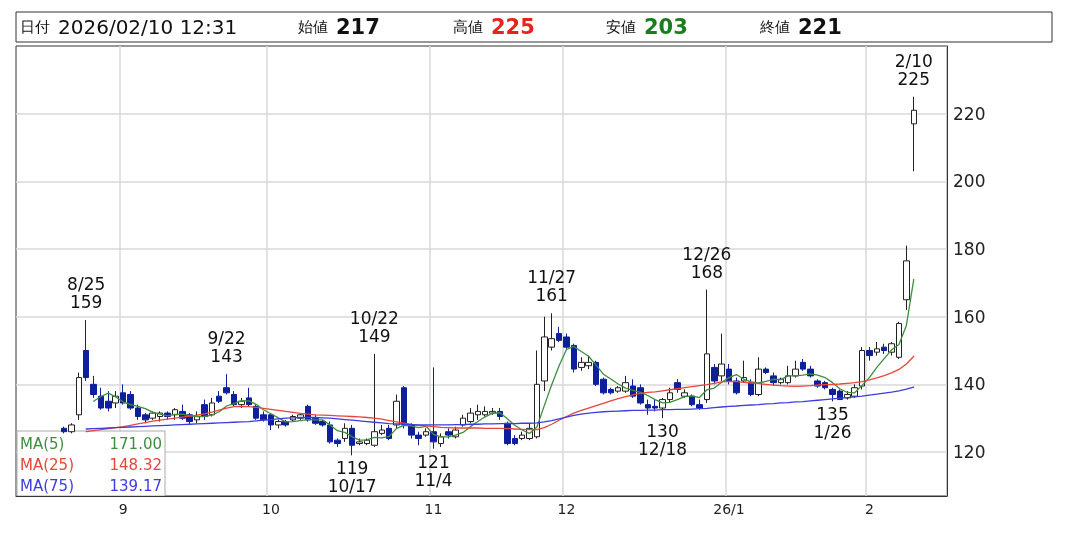 The width and height of the screenshot is (1068, 534). I want to click on y-tick-label: 200, so click(969, 181).